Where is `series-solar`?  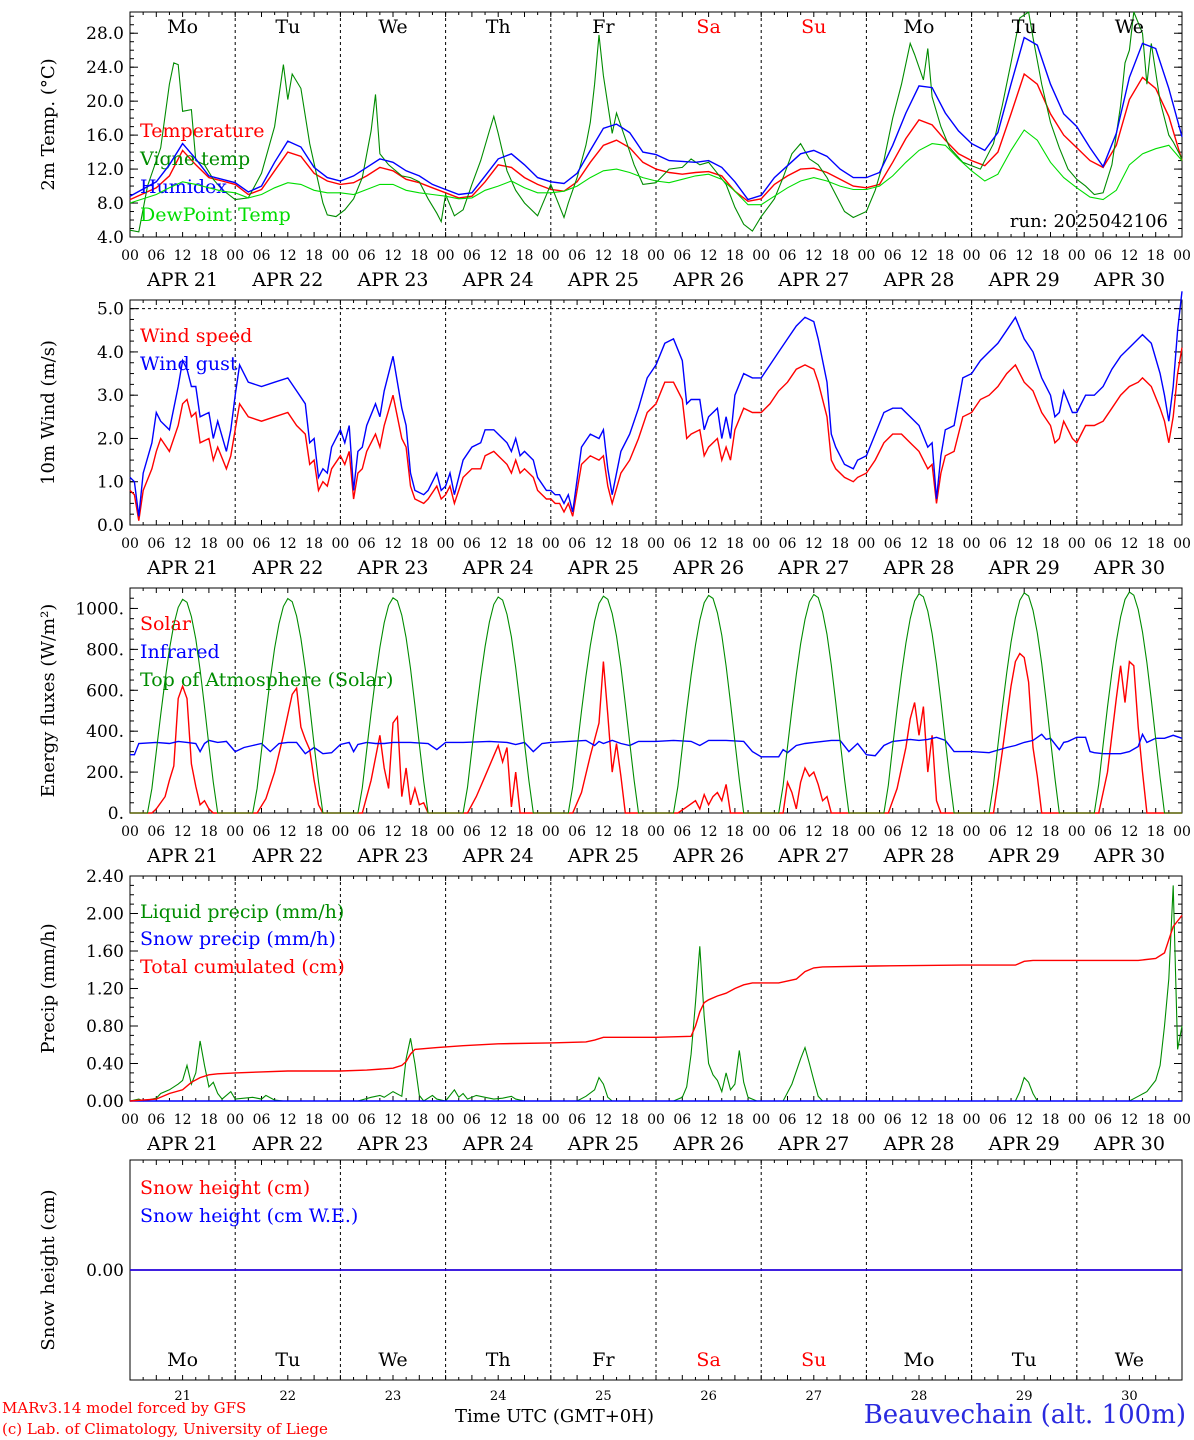
series-solar is located at coordinates (656, 733).